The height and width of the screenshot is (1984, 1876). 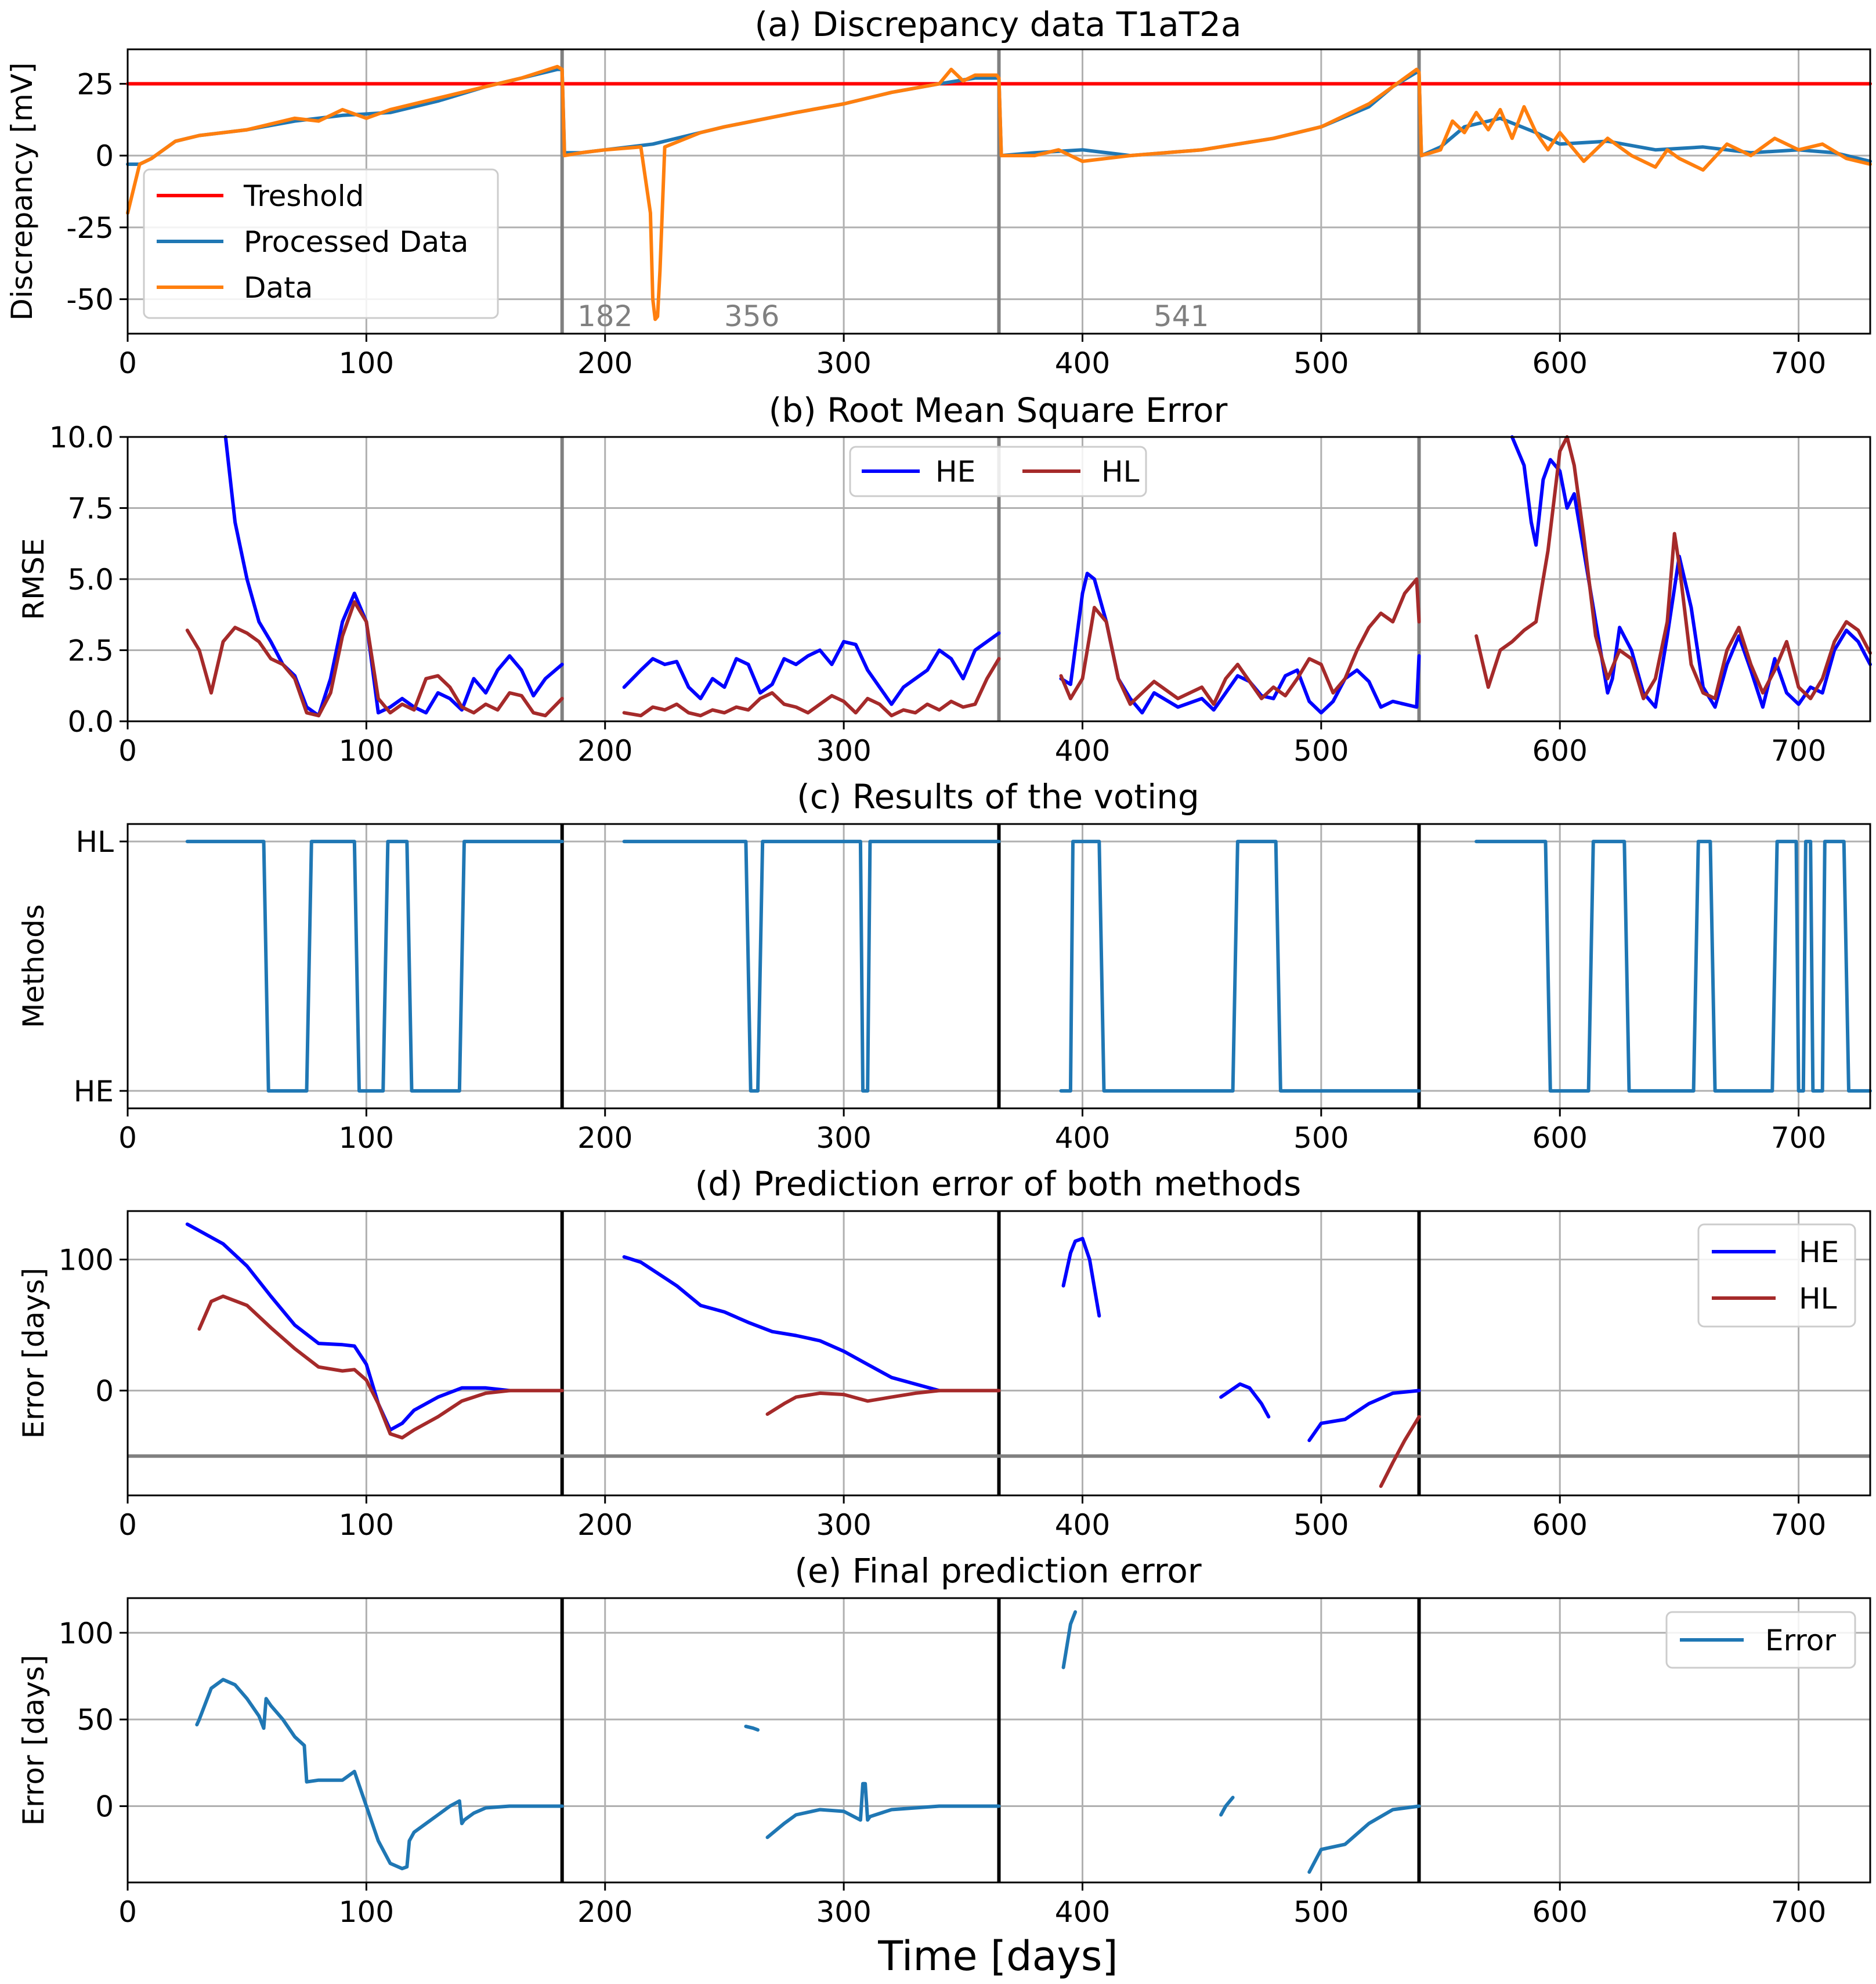 I want to click on panel-e-series, so click(x=808, y=1742).